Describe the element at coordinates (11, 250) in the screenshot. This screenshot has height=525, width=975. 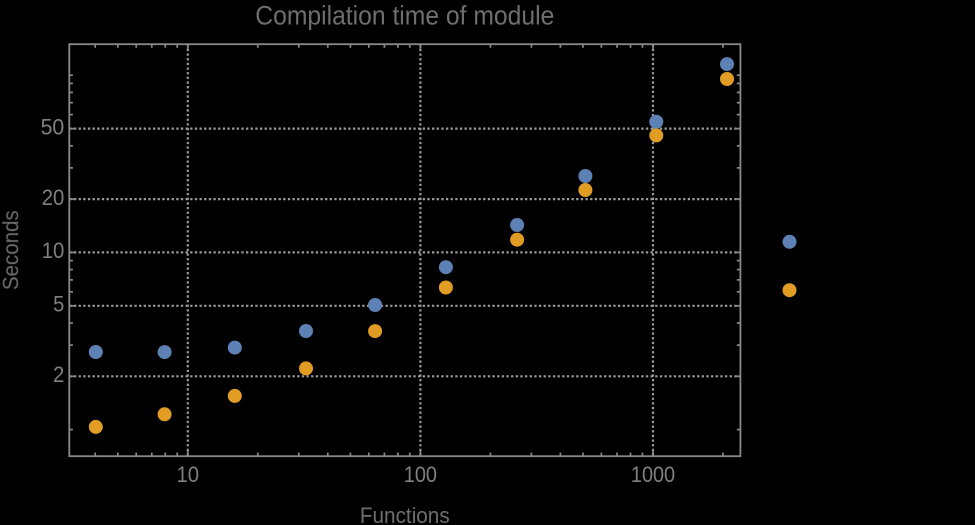
I see `svg-text: Seconds` at that location.